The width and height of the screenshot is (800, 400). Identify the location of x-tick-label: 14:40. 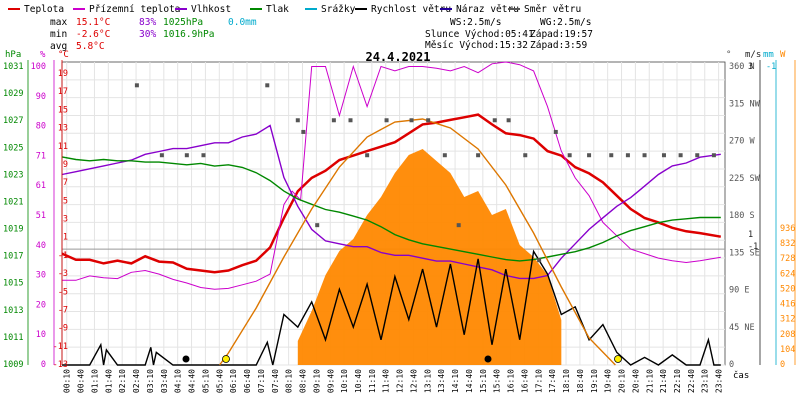
(469, 381).